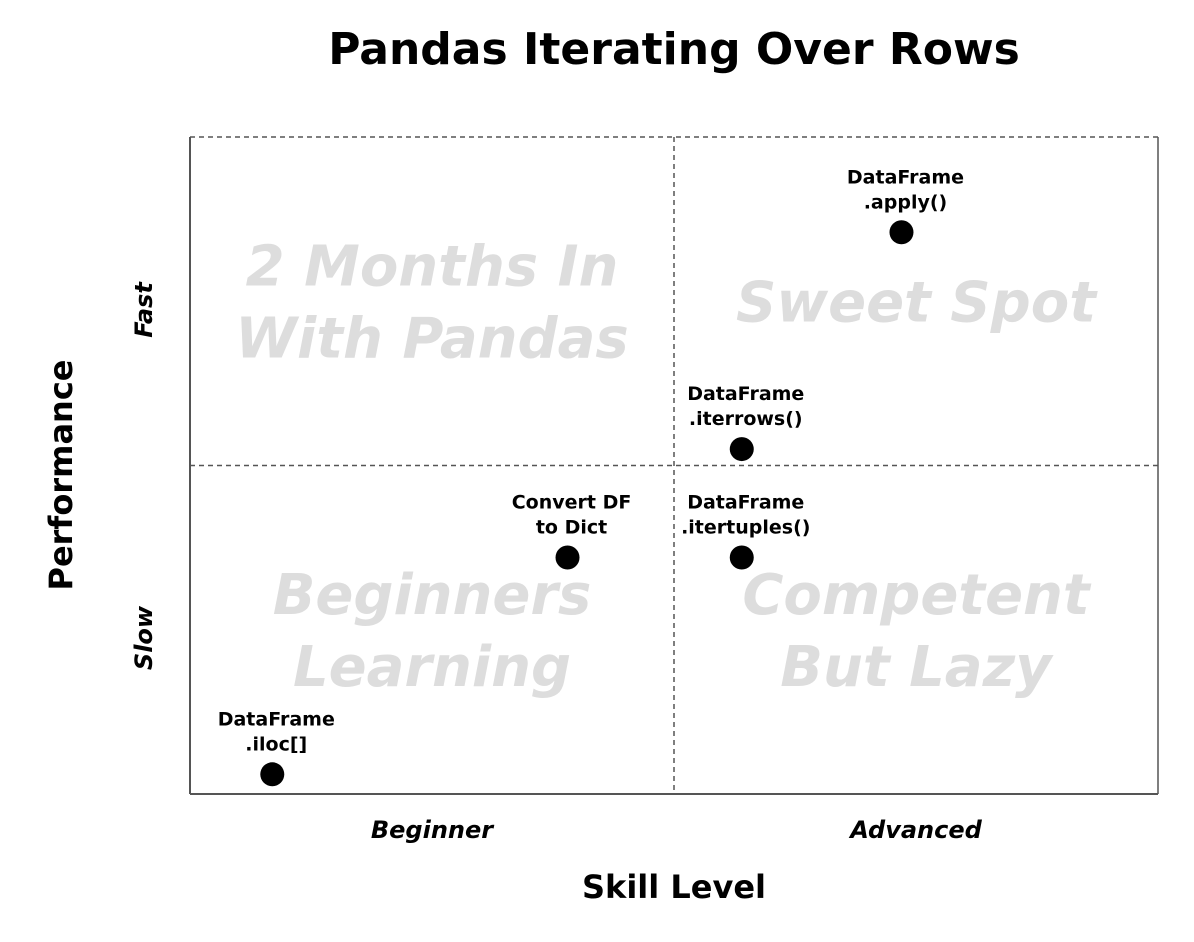  What do you see at coordinates (917, 302) in the screenshot?
I see `quadrant-label-top-right-line-0: Sweet Spot` at bounding box center [917, 302].